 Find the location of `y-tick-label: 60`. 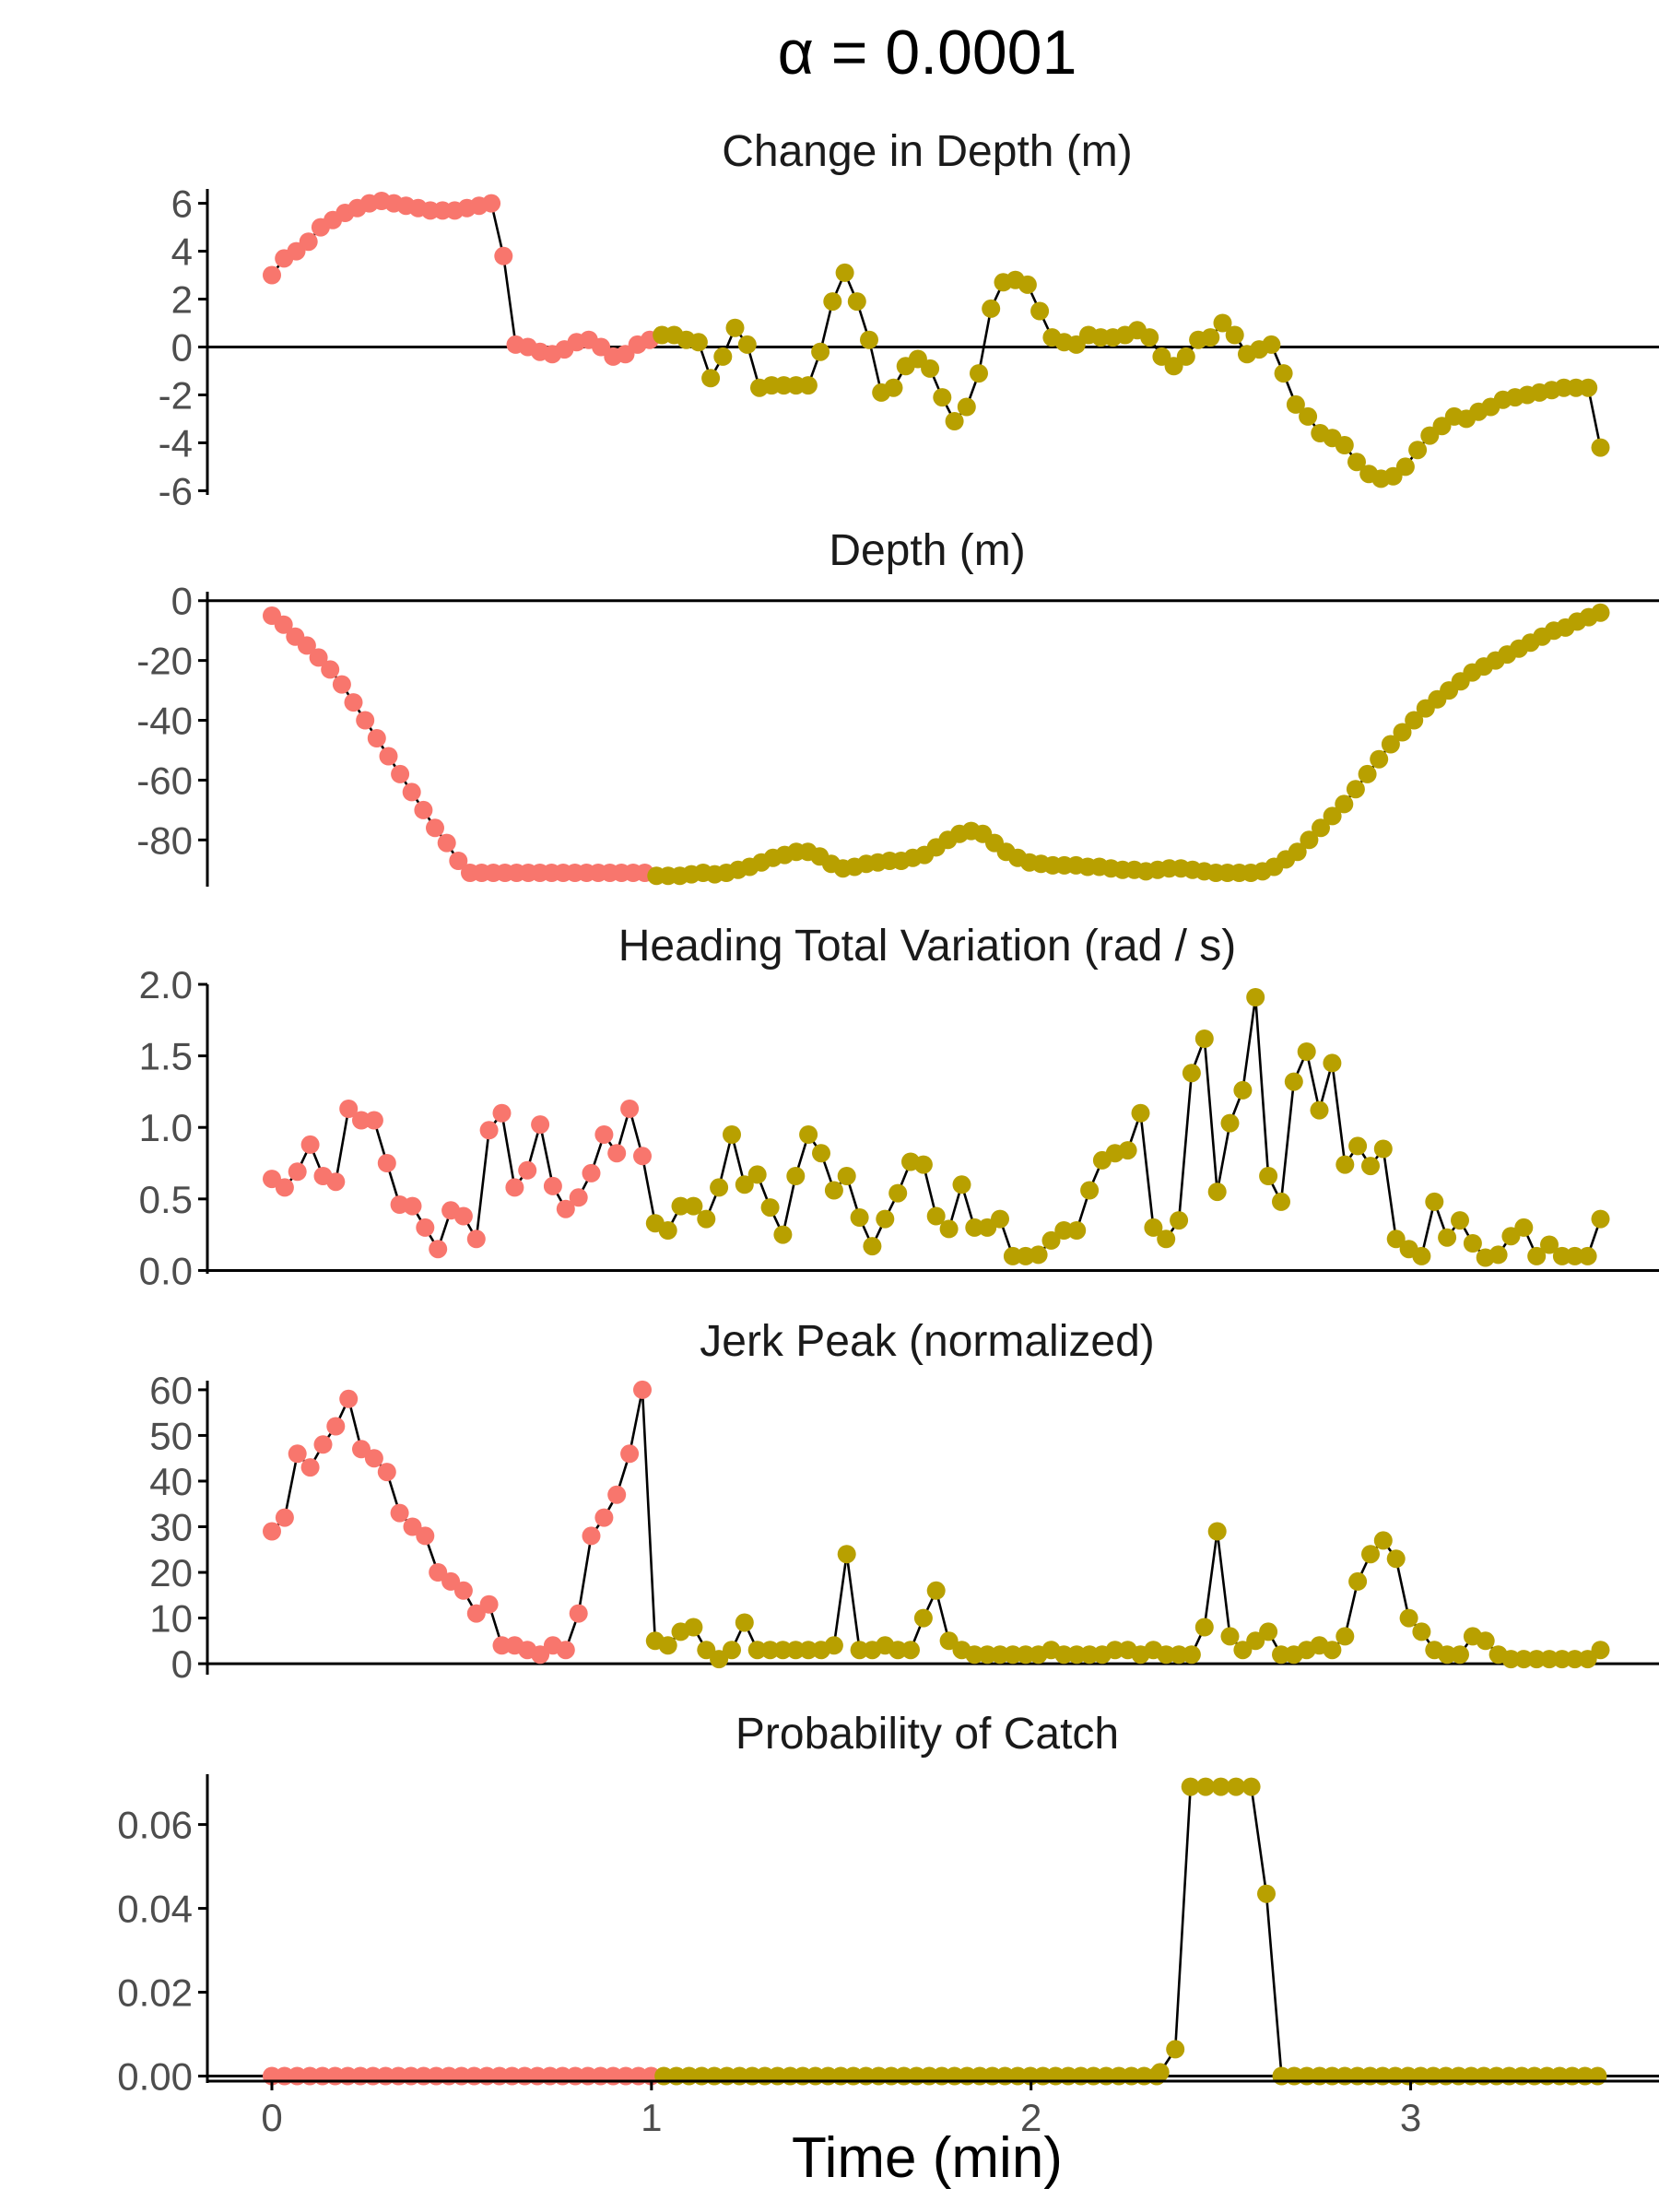

y-tick-label: 60 is located at coordinates (171, 1390).